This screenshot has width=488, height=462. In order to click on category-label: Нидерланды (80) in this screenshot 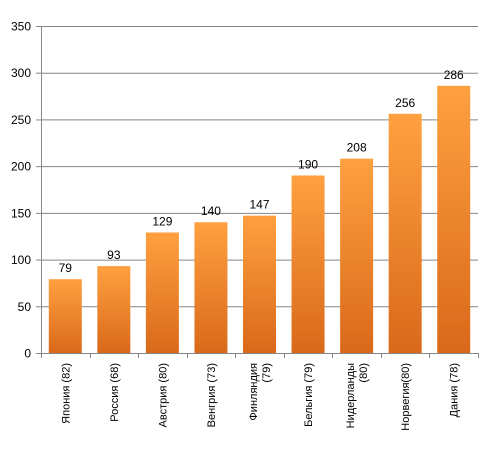, I will do `click(357, 395)`.